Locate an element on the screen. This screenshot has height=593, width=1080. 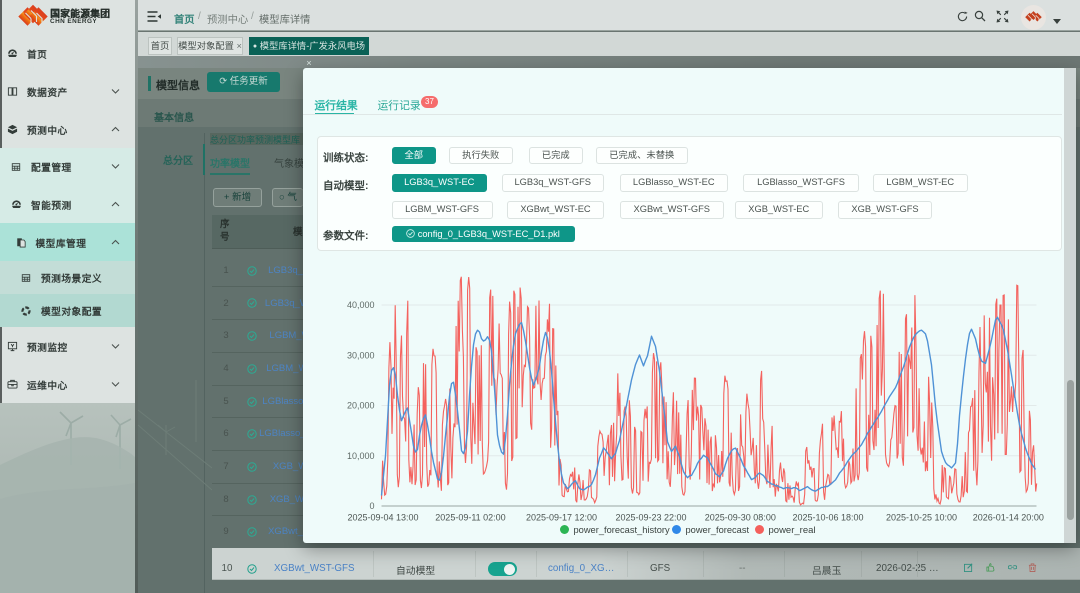
svg-text: 2025-09-17 12:00 is located at coordinates (560, 518).